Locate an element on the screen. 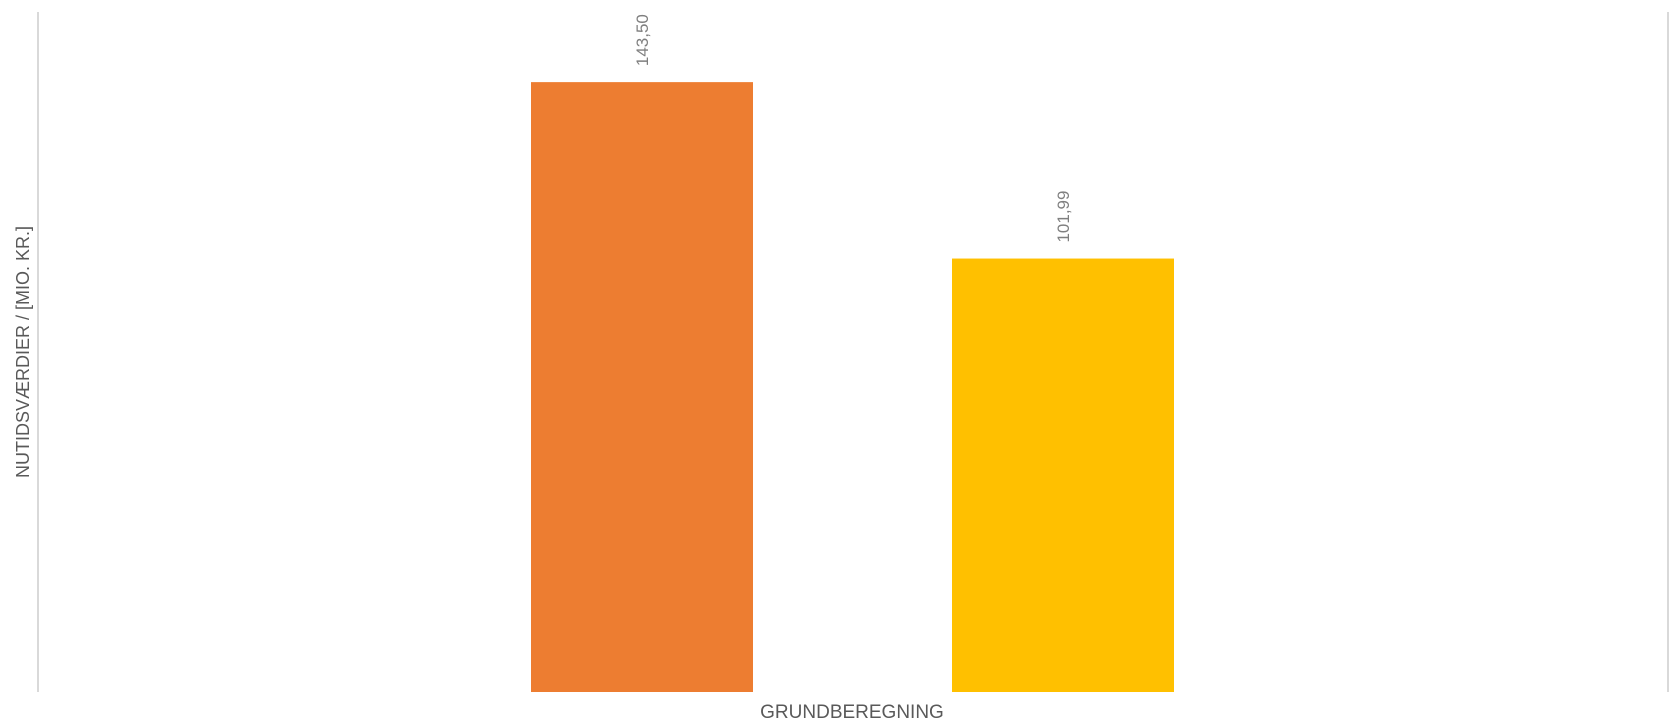 This screenshot has width=1675, height=725. data-labels-group: 143,50 101,99 is located at coordinates (853, 128).